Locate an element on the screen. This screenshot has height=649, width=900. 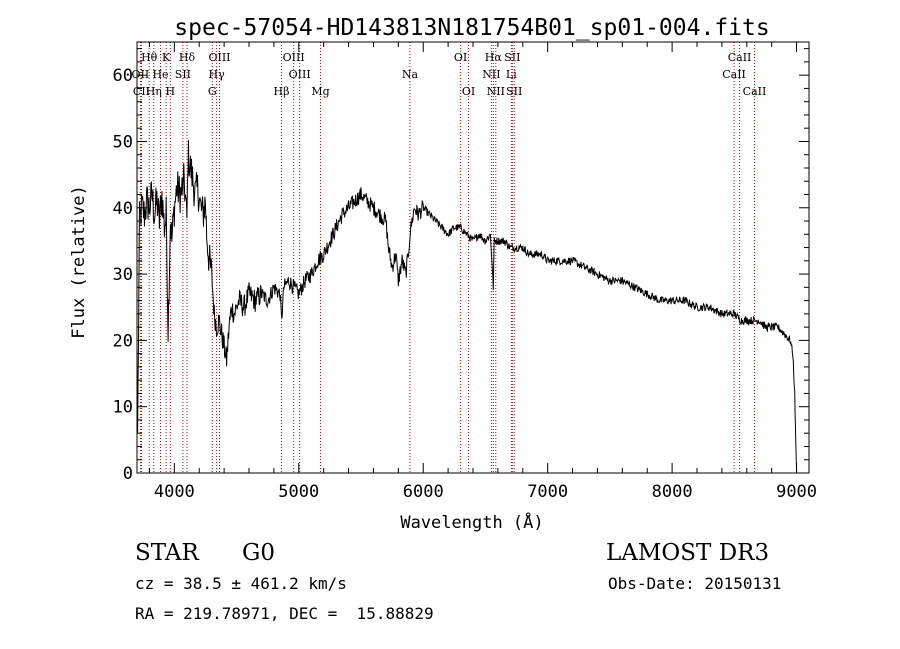
y-tick-label: 40 is located at coordinates (123, 209).